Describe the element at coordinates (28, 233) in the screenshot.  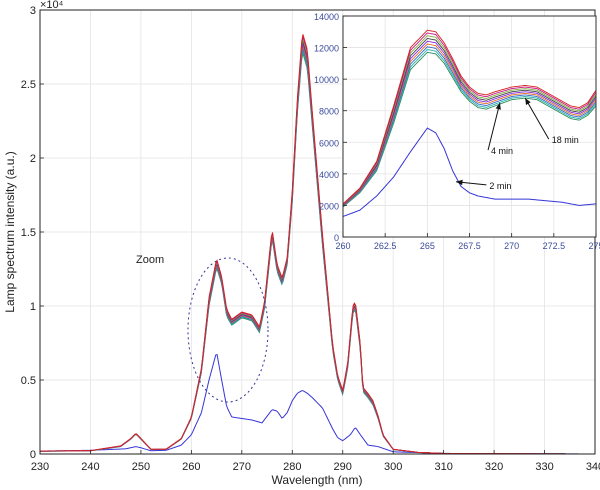
I see `main-y-tick-label: 1.5` at that location.